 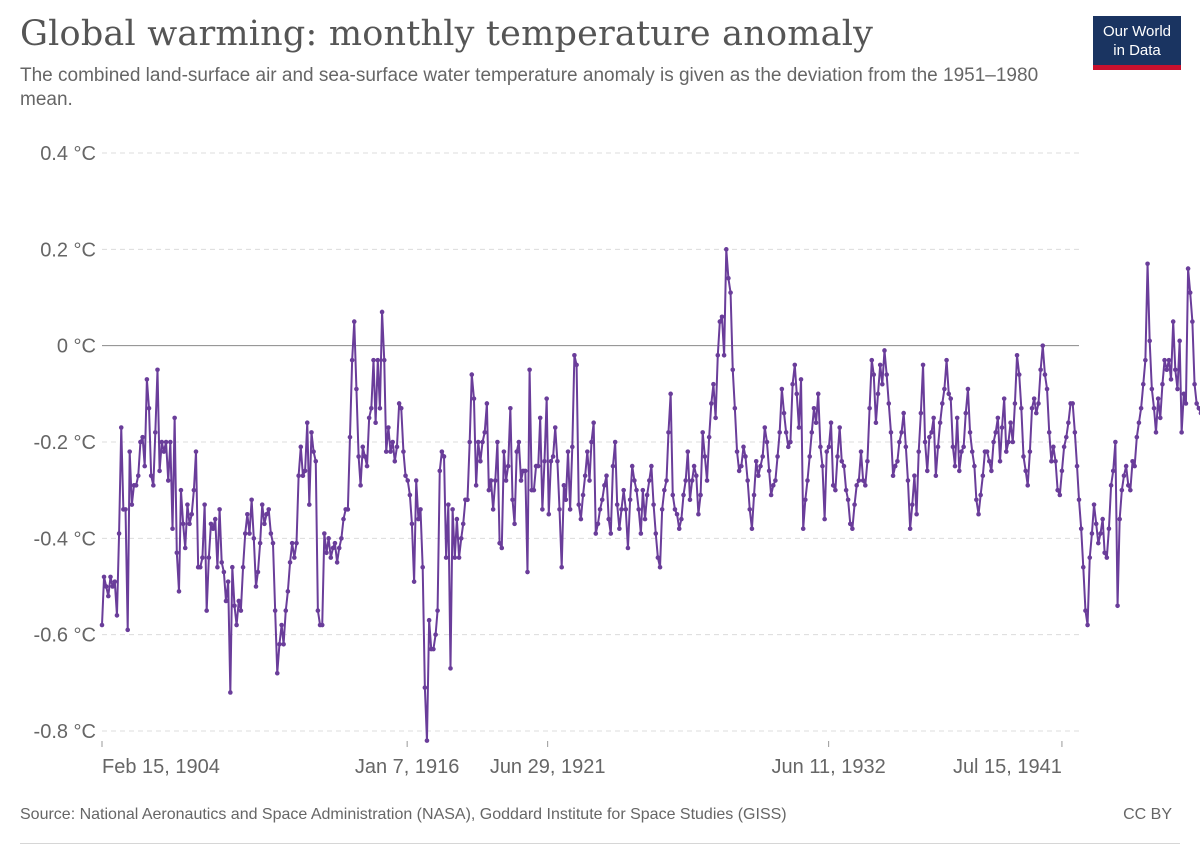 What do you see at coordinates (1137, 43) in the screenshot?
I see `owid-logo: Our World in Data` at bounding box center [1137, 43].